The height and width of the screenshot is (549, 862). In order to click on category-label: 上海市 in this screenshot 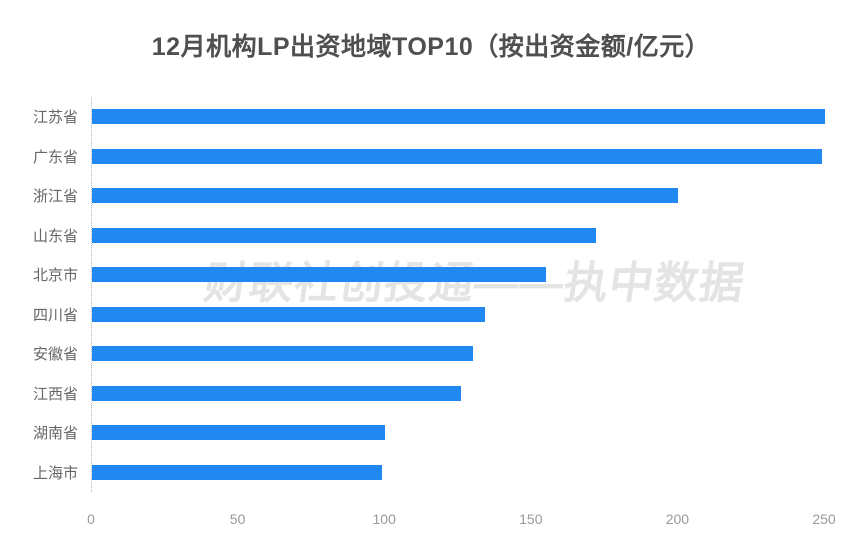, I will do `click(55, 473)`.